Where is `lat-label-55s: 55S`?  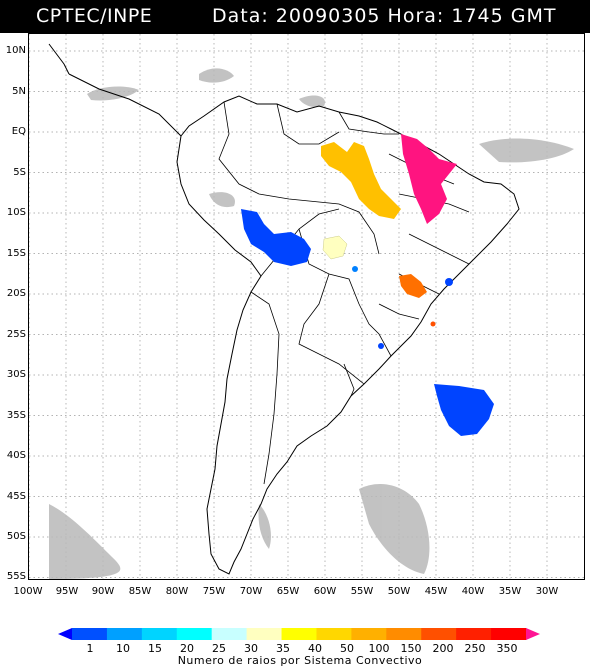 lat-label-55s: 55S is located at coordinates (16, 576).